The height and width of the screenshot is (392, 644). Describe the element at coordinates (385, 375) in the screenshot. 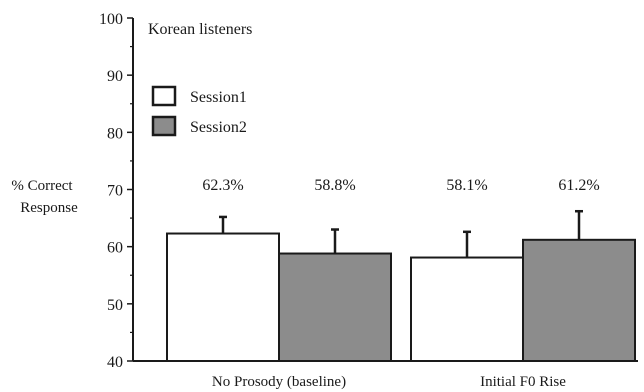

I see `x-axis: No Prosody (baseline) Initial F0 Rise` at that location.